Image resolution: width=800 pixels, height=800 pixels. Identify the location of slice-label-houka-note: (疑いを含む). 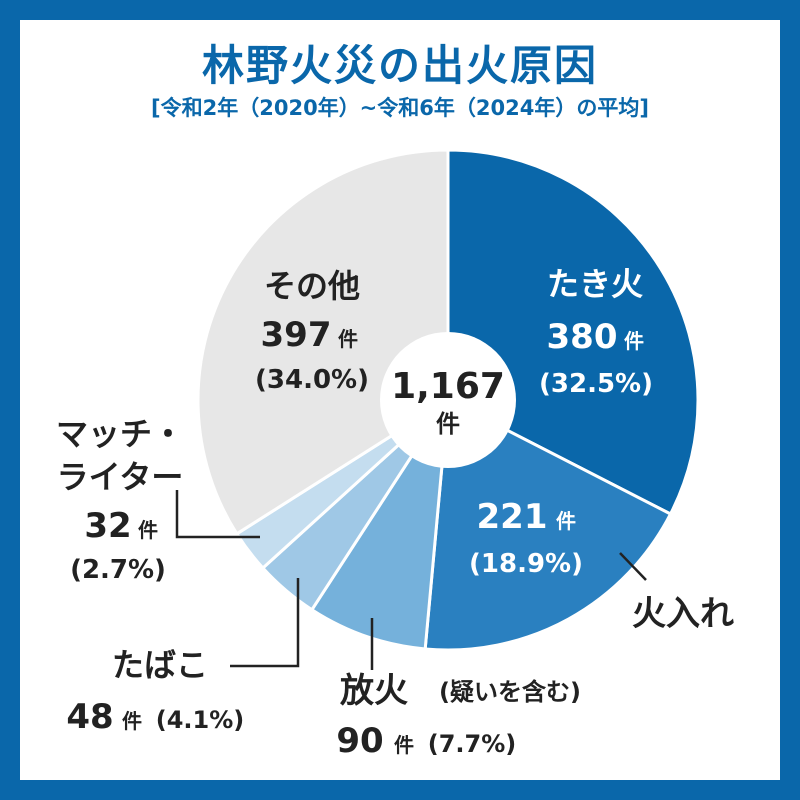
(510, 692).